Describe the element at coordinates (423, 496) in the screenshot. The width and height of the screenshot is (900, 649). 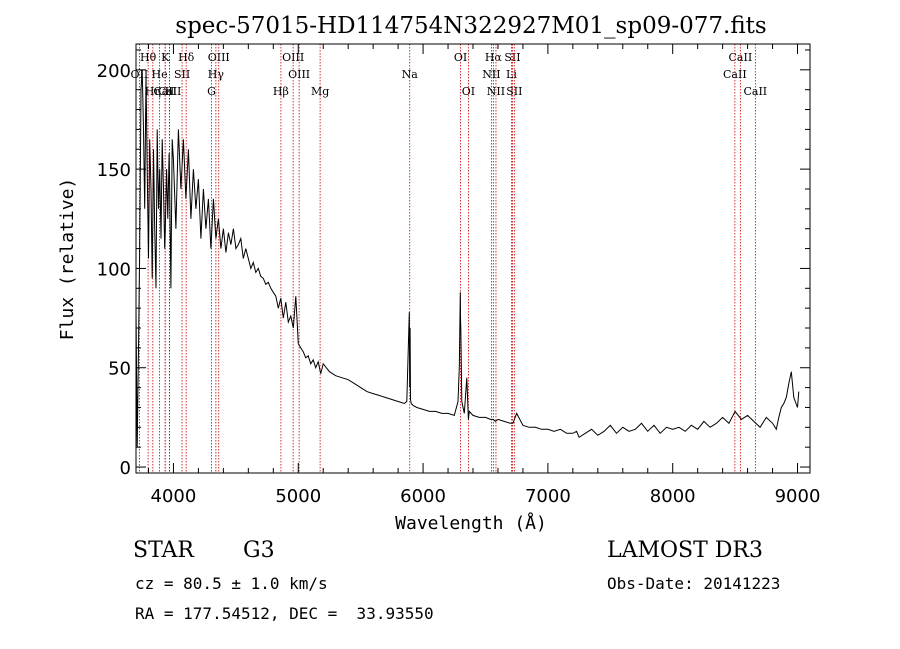
I see `x-tick-label-6000: 6000` at that location.